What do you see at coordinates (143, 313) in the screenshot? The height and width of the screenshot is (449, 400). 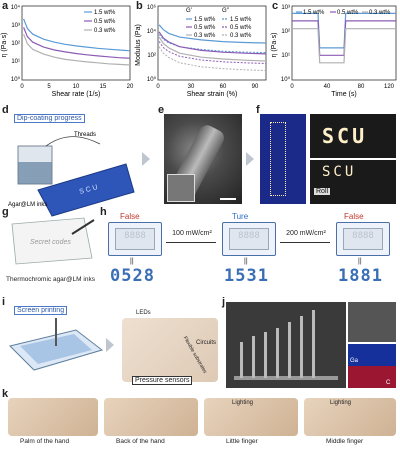 I see `leds-label: LEDs` at bounding box center [143, 313].